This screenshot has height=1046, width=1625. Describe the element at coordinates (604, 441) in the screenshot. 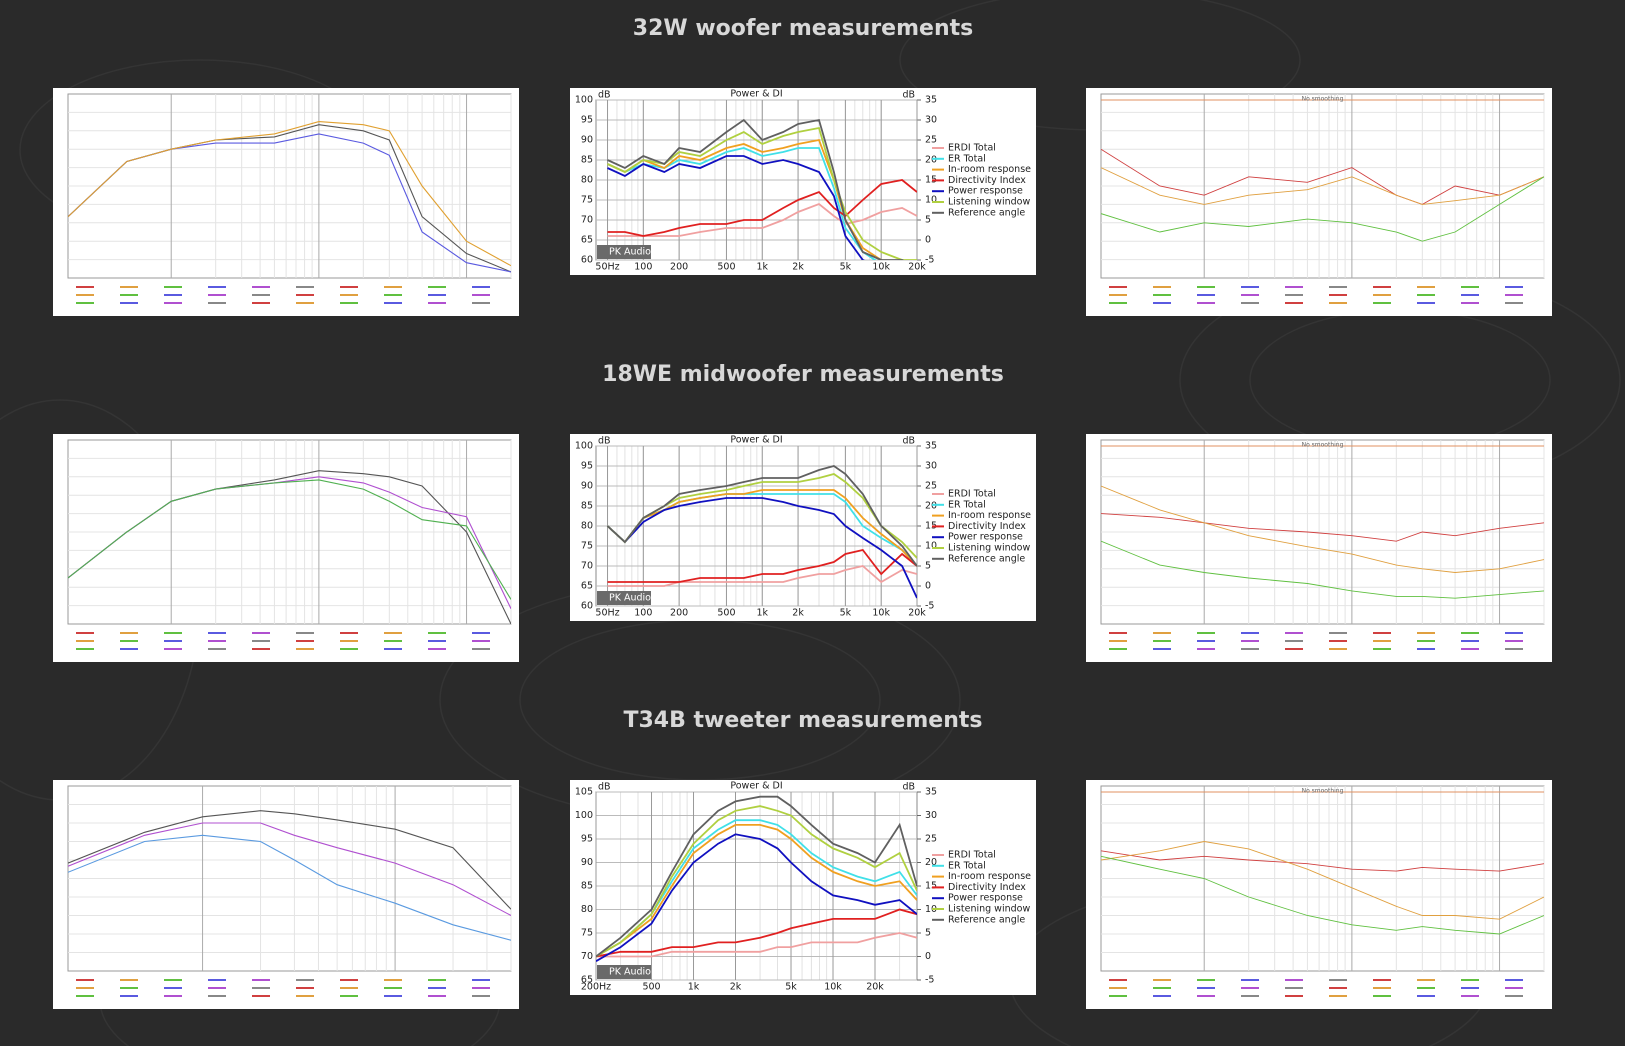

I see `y-axis-label: dB` at that location.